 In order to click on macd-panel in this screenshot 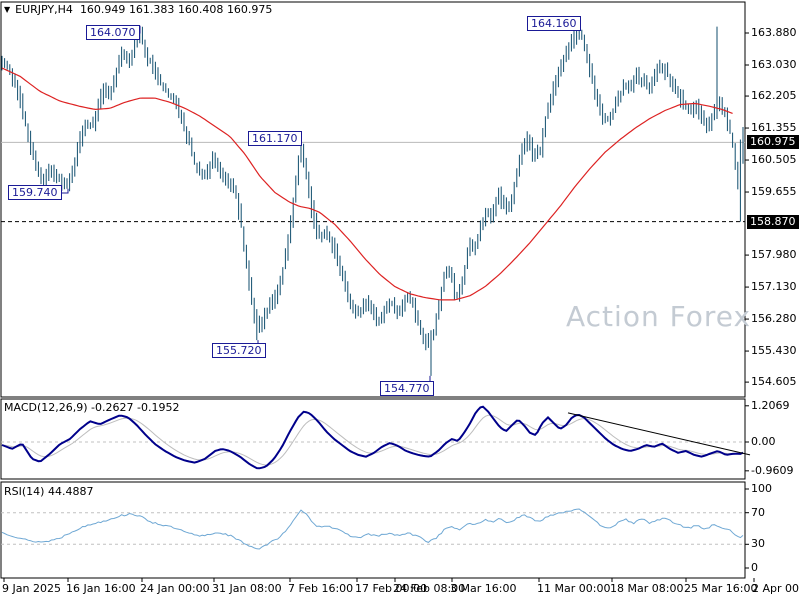, I will do `click(373, 439)`.